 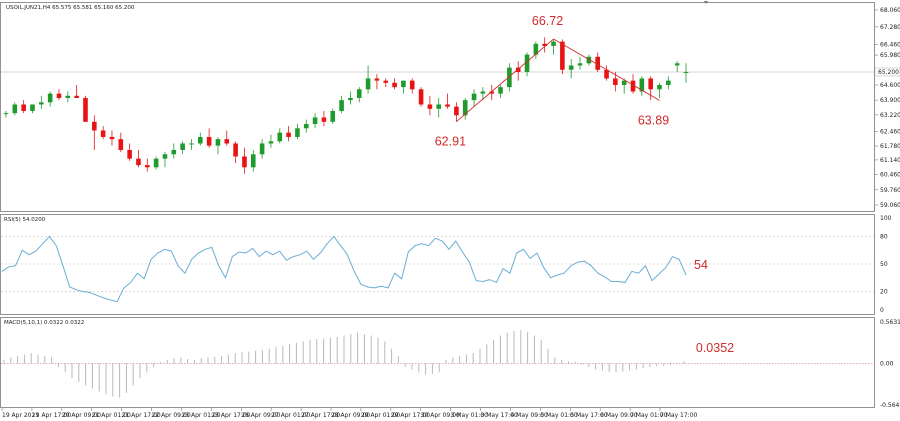 What do you see at coordinates (111, 415) in the screenshot?
I see `time-tick-label: 21 Apr 01:00` at bounding box center [111, 415].